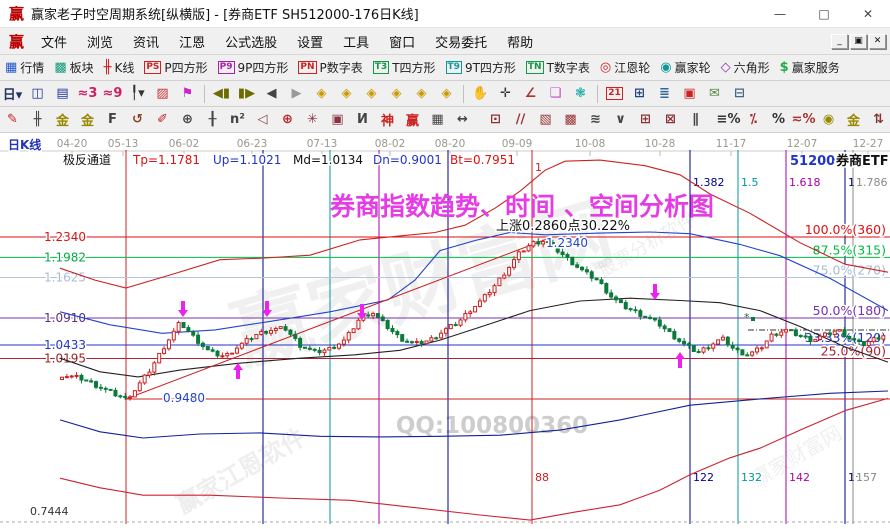 The width and height of the screenshot is (890, 529). Describe the element at coordinates (87, 93) in the screenshot. I see `wave3-icon: ≈3` at that location.